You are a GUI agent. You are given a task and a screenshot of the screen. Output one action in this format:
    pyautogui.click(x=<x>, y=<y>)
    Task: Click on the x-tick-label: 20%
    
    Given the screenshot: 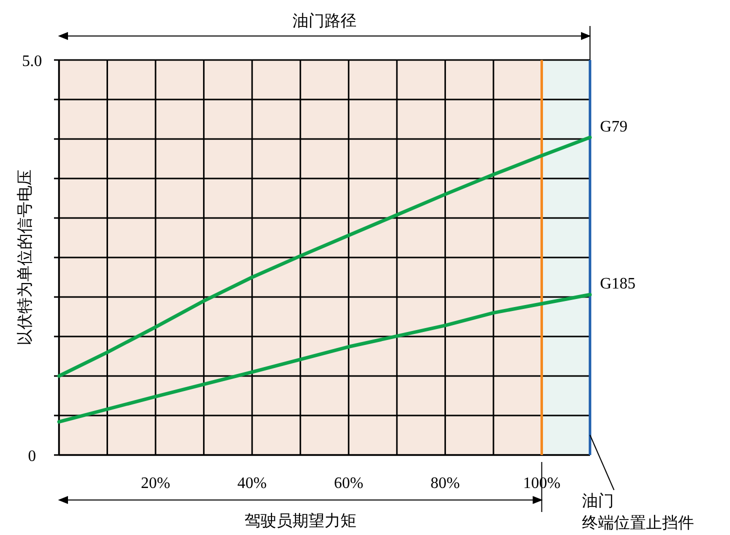 What is the action you would take?
    pyautogui.click(x=155, y=483)
    